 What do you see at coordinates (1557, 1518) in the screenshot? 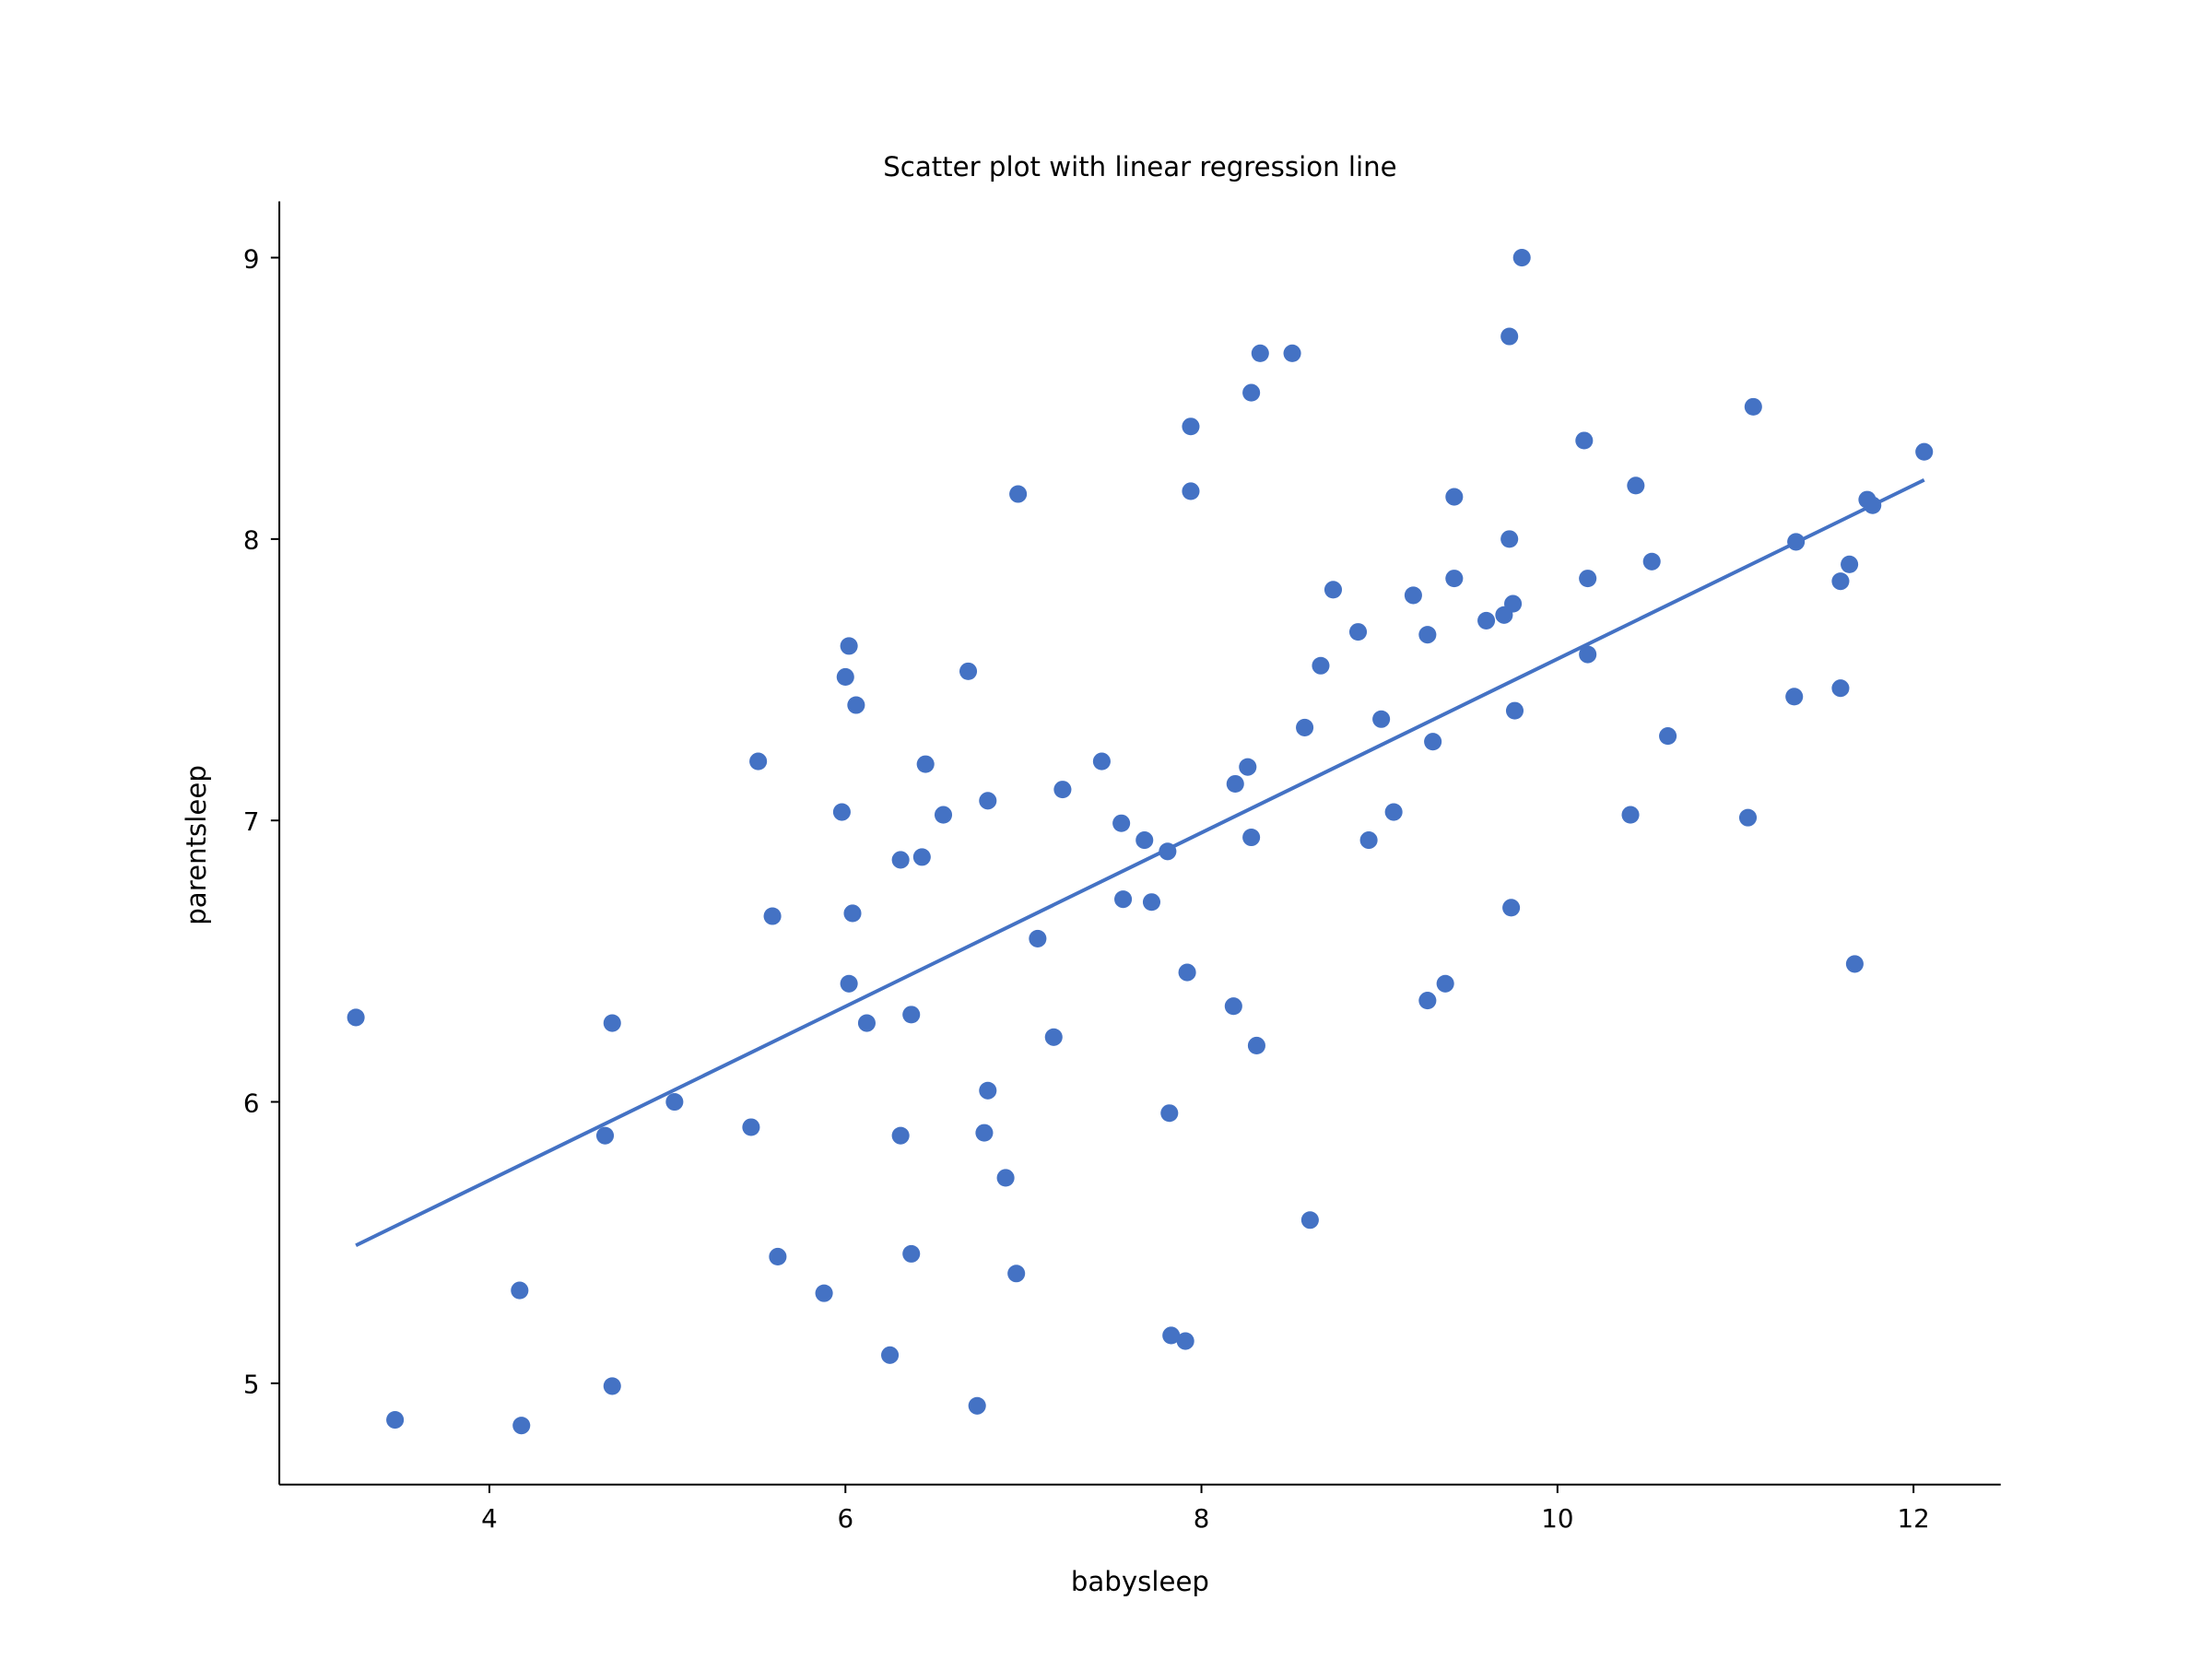
I see `x-tick-label: 10` at bounding box center [1557, 1518].